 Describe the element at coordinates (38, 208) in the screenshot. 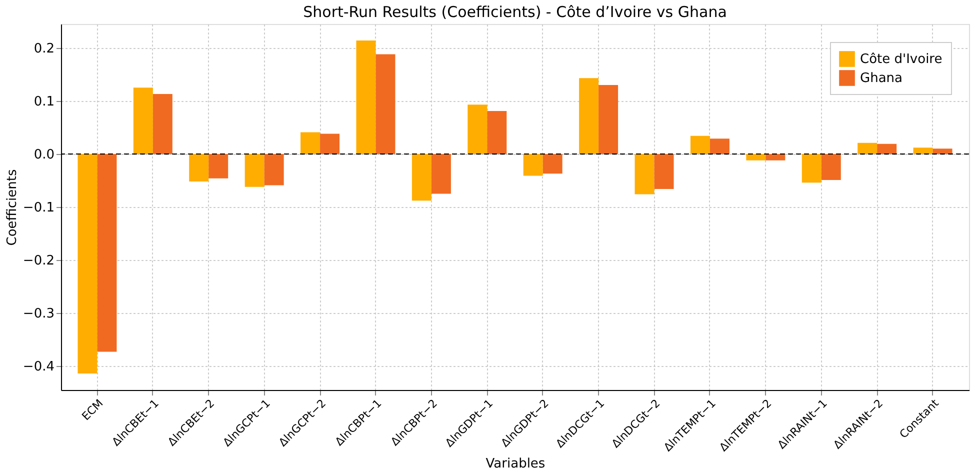

I see `y-tick-label: −0.1` at that location.